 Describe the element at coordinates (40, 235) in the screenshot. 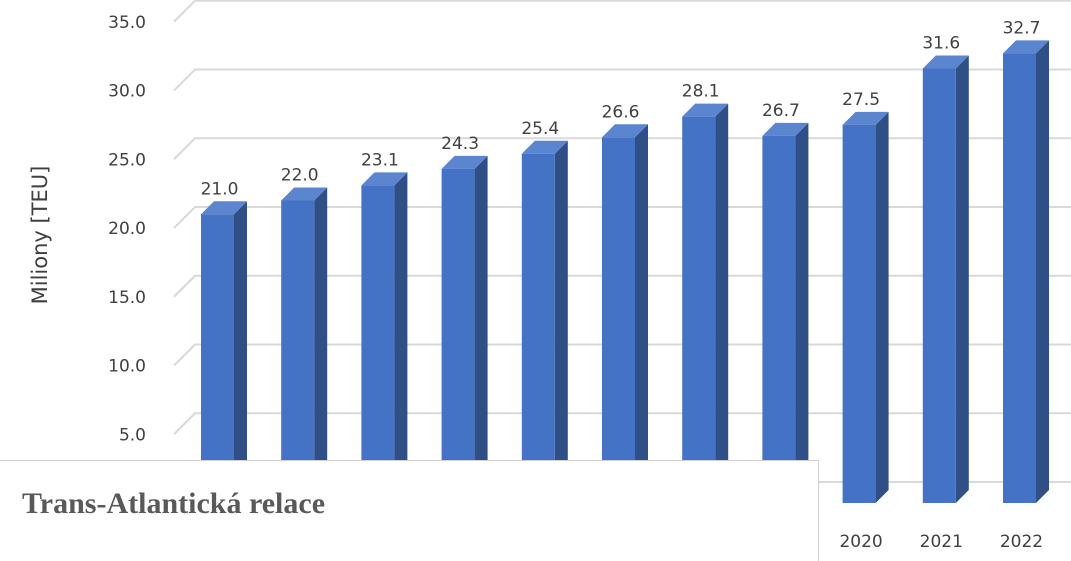

I see `y-axis-title: Miliony [TEU]` at that location.